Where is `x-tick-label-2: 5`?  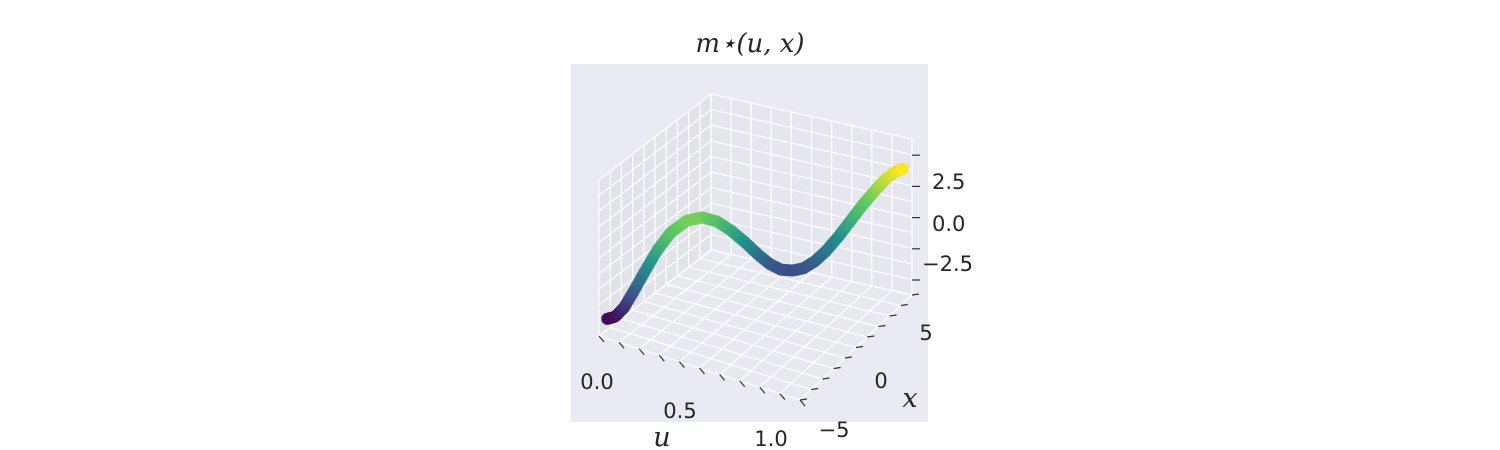
x-tick-label-2: 5 is located at coordinates (925, 333).